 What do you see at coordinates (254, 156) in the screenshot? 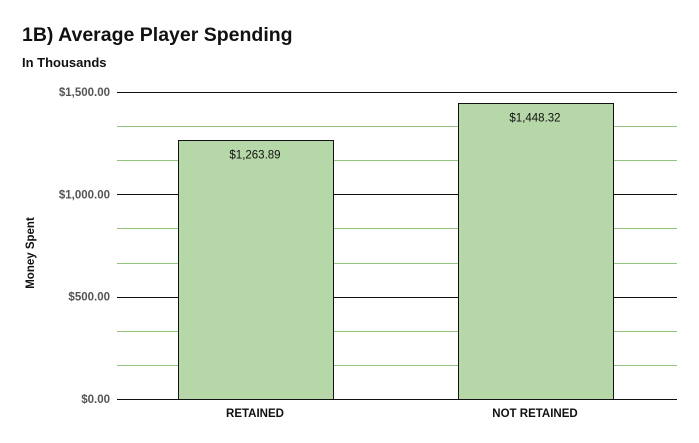
I see `data-label: $1,263.89` at bounding box center [254, 156].